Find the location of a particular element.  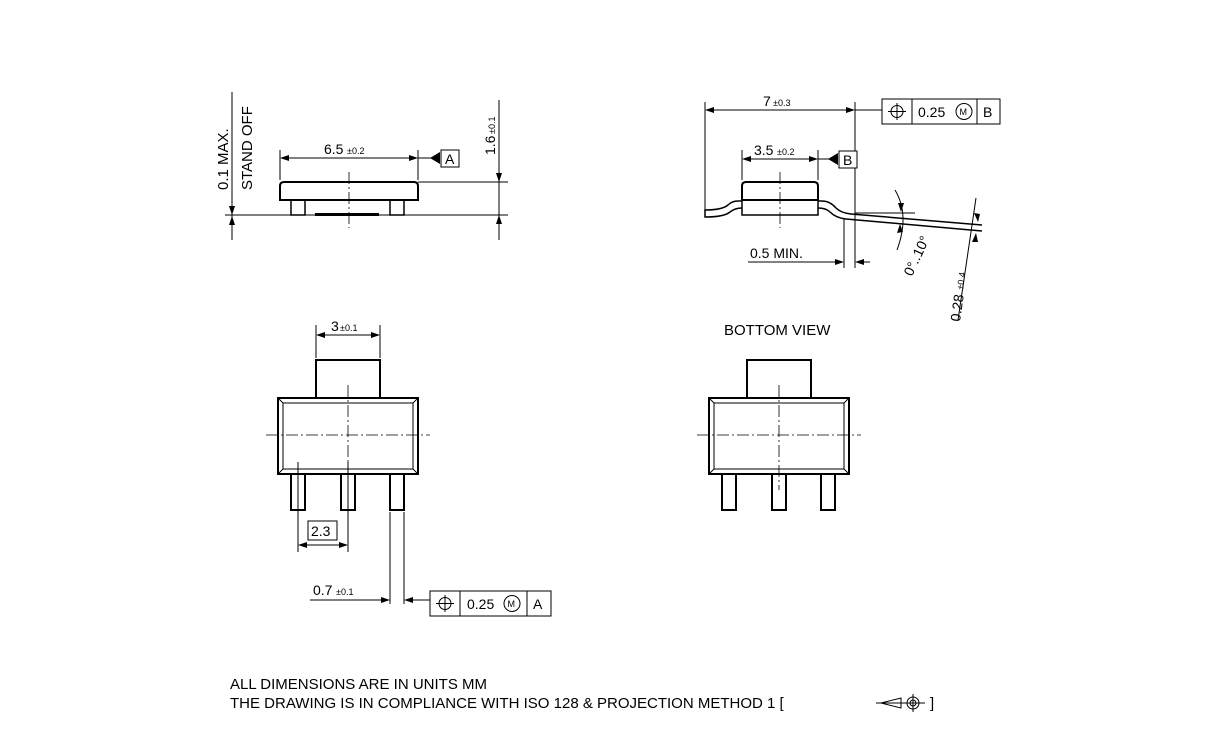

datum-a-label: A is located at coordinates (450, 159).